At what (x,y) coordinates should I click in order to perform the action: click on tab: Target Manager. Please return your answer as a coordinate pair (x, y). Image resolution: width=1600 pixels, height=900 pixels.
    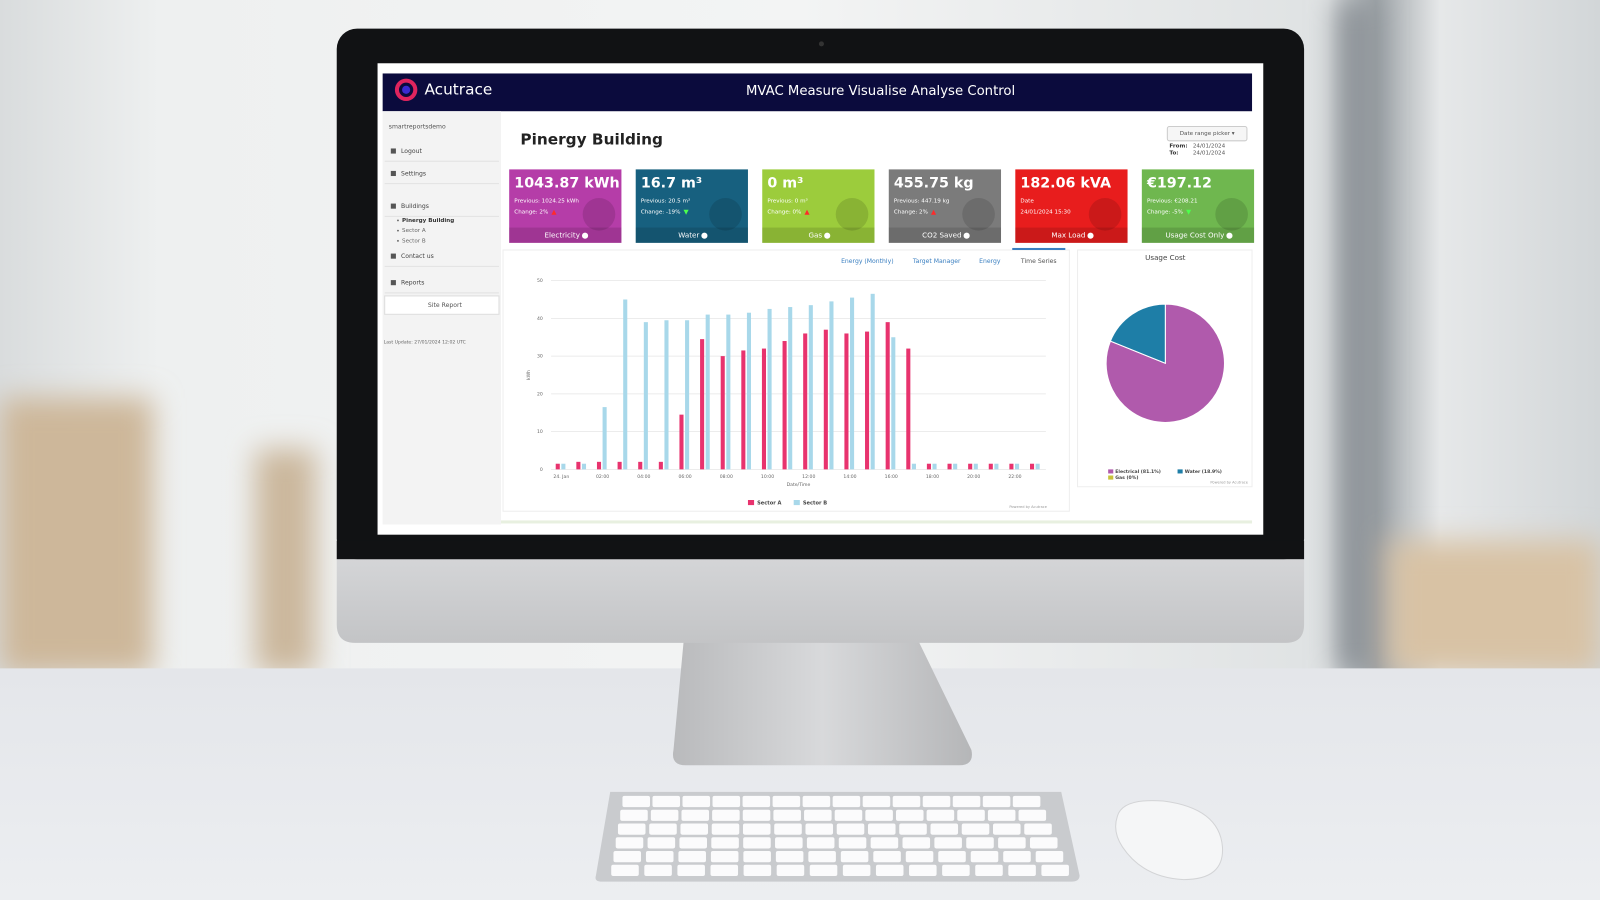
    Looking at the image, I should click on (936, 261).